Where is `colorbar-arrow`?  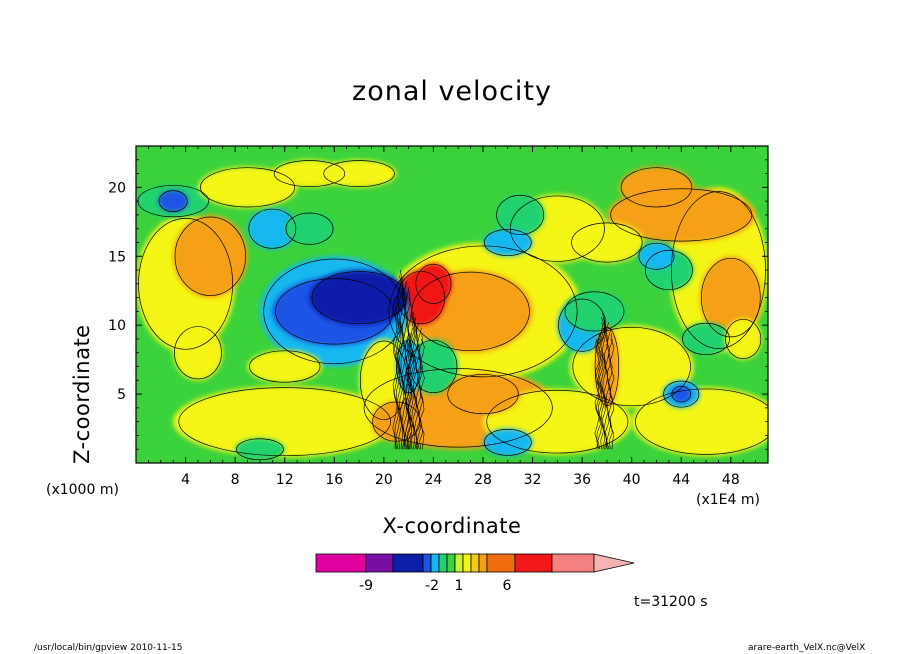 colorbar-arrow is located at coordinates (614, 563).